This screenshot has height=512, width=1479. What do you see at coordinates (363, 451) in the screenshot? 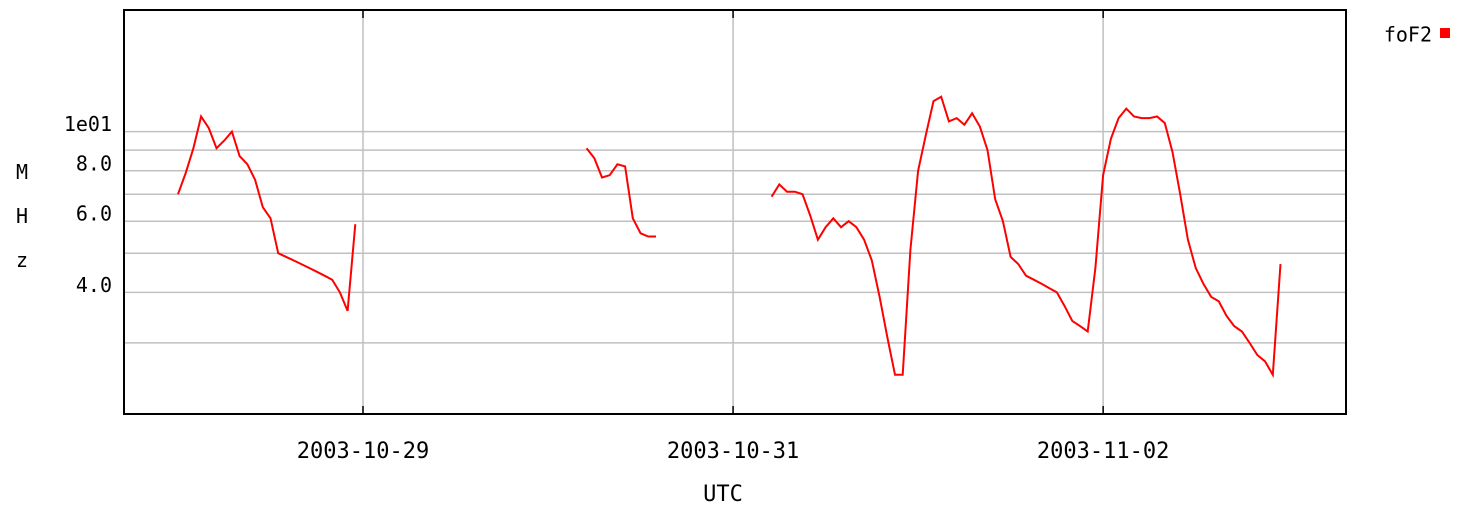
I see `x-tick-label: 2003-10-29` at bounding box center [363, 451].